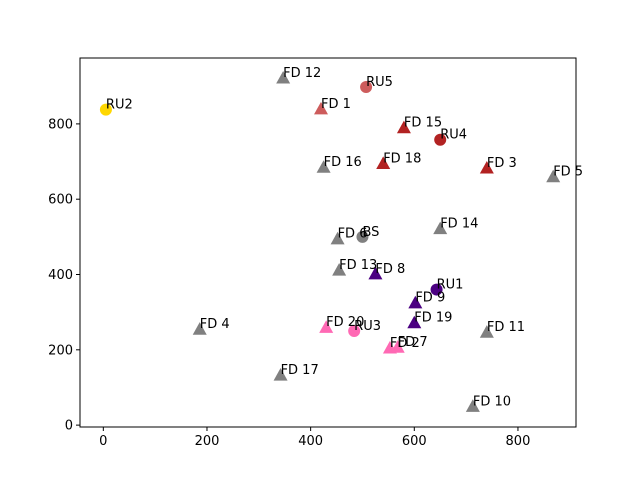  I want to click on label-ru4: RU4, so click(453, 135).